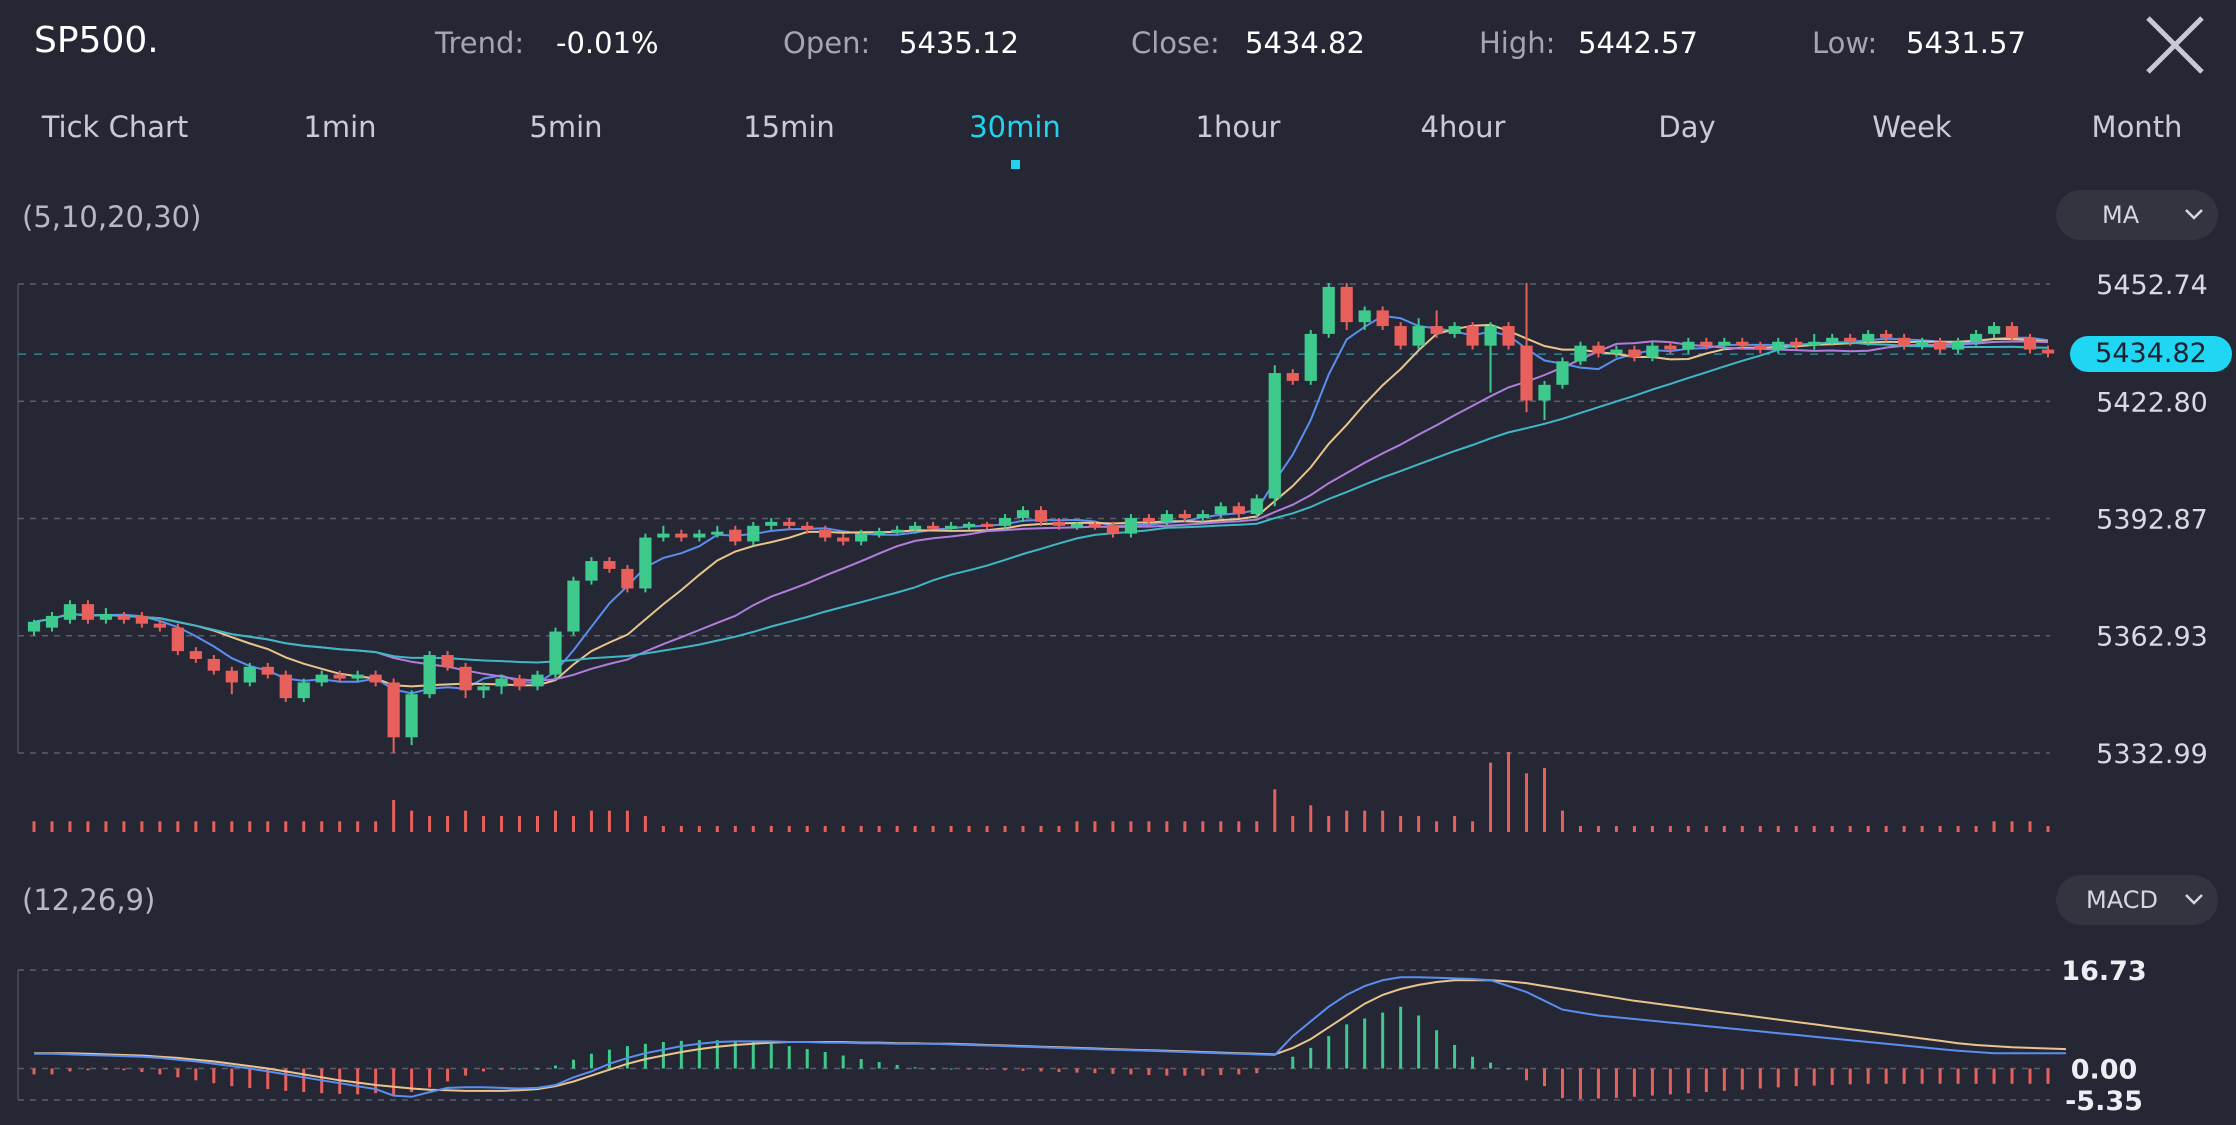 This screenshot has width=2236, height=1125. Describe the element at coordinates (2104, 1101) in the screenshot. I see `macd-tick-label: -5.35` at that location.